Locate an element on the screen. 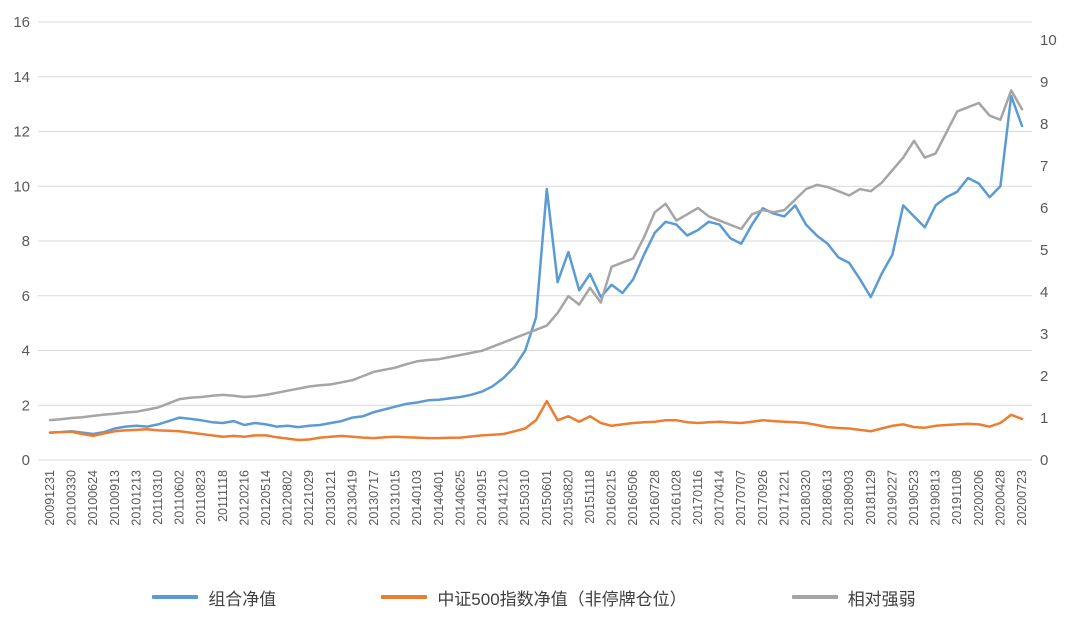 The height and width of the screenshot is (627, 1068). y-axis-right-tick-label: 1 is located at coordinates (1044, 418).